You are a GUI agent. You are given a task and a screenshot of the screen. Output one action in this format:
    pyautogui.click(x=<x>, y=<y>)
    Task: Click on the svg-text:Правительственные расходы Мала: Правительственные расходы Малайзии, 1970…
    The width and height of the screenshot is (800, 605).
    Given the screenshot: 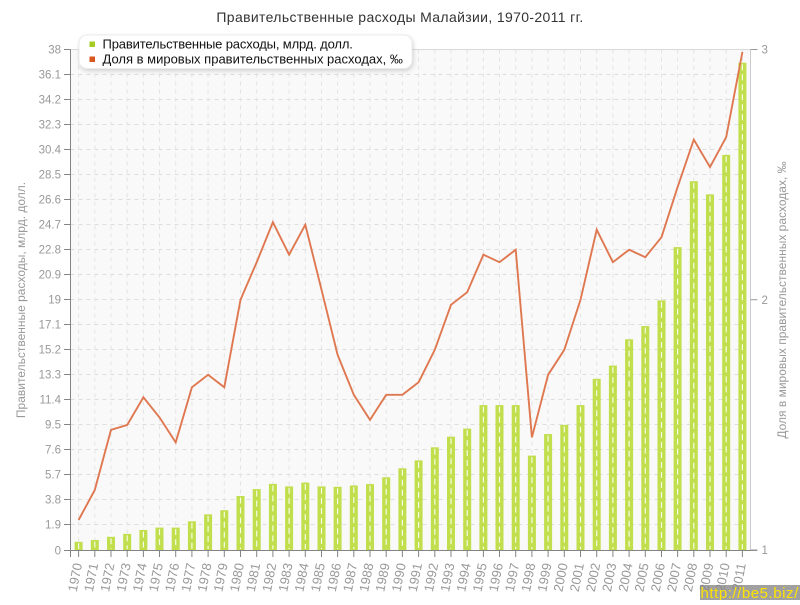 What is the action you would take?
    pyautogui.click(x=399, y=17)
    